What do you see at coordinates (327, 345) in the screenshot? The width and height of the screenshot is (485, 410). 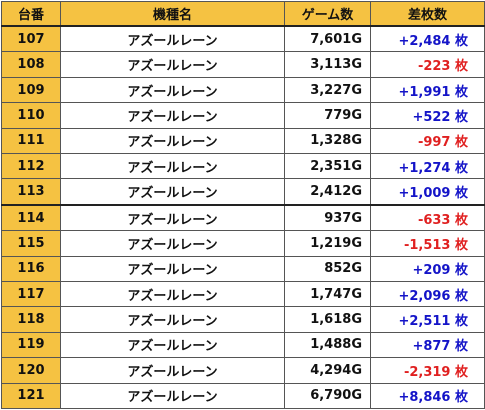 I see `game-count-cell: 1,488G` at bounding box center [327, 345].